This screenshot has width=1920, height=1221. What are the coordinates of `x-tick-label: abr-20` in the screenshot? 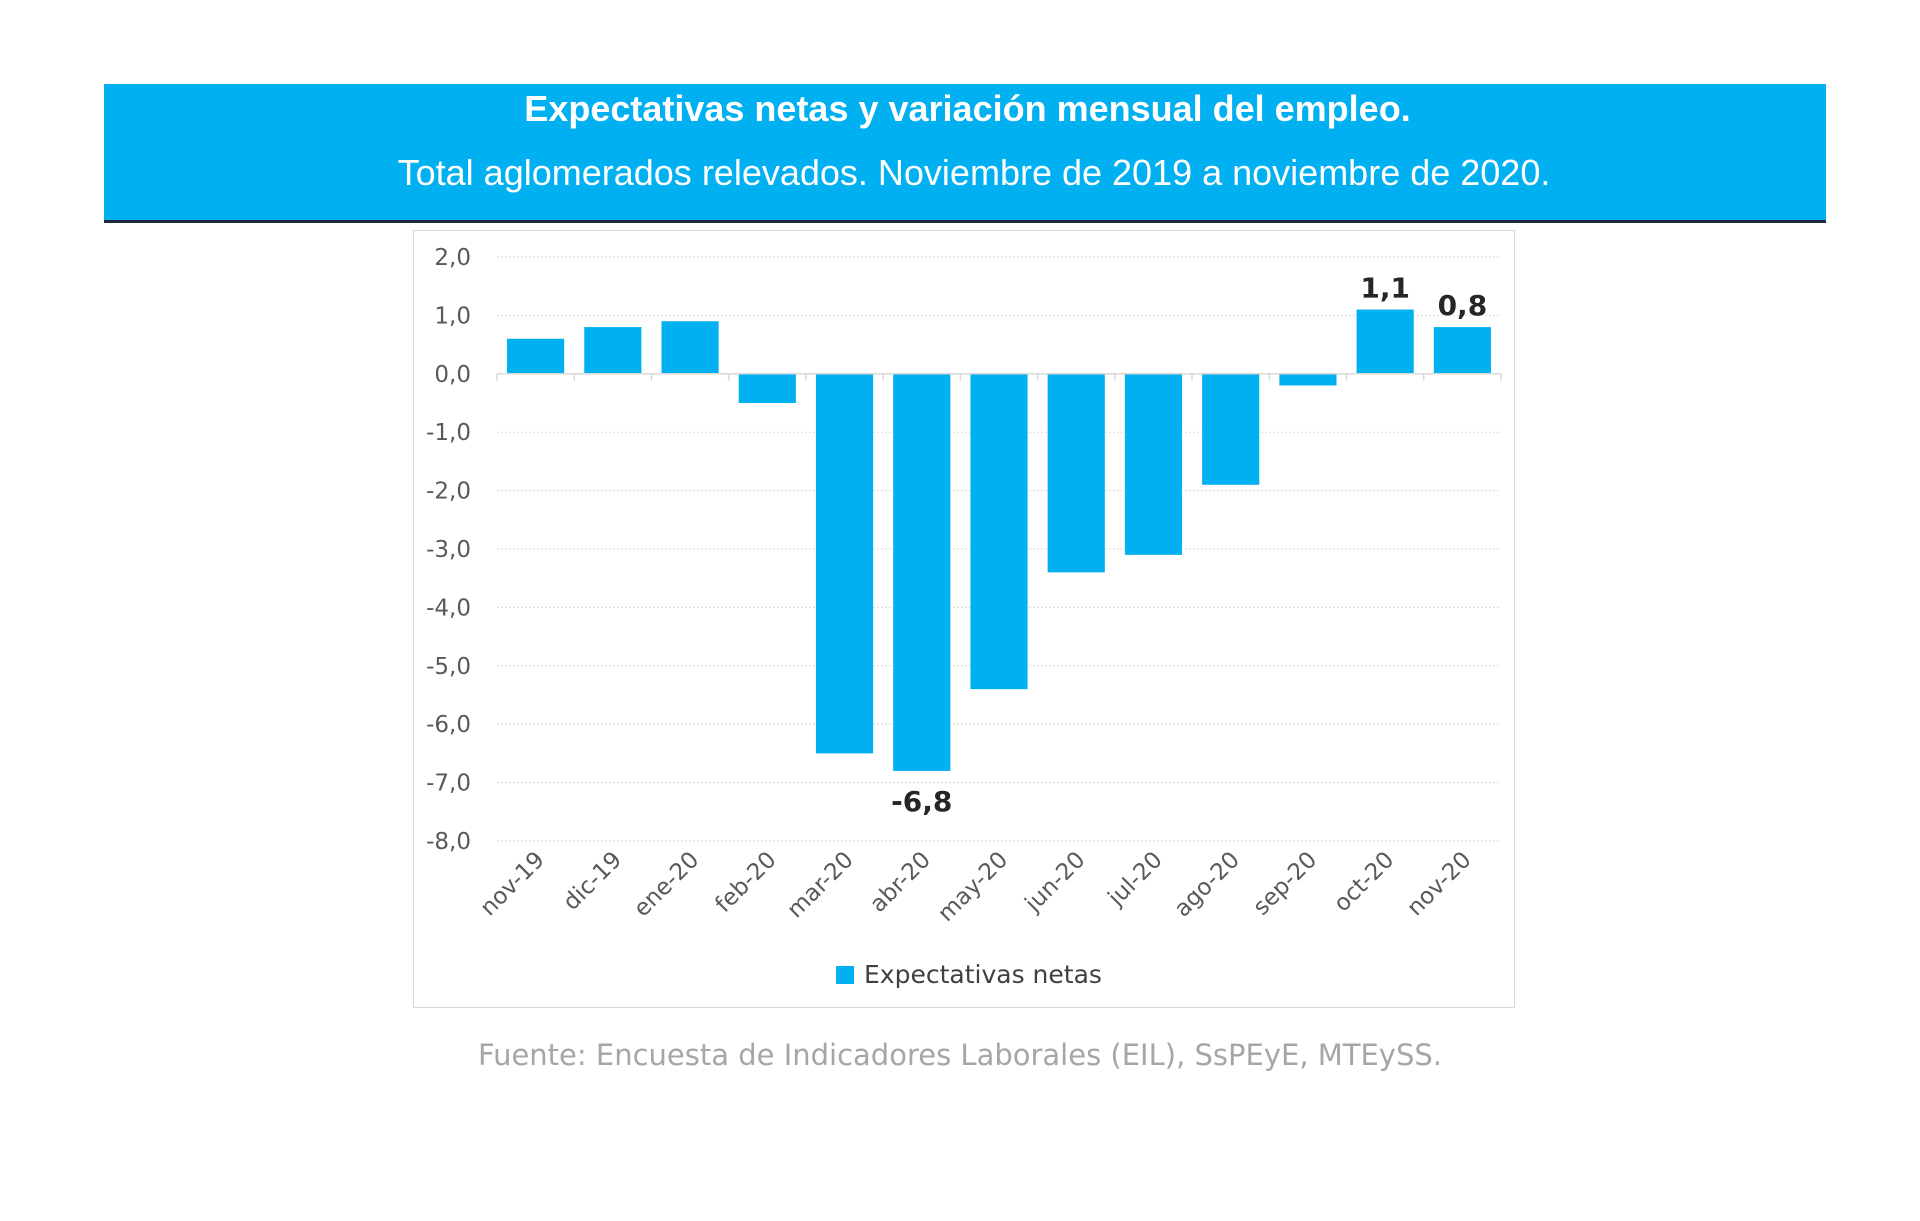 It's located at (900, 882).